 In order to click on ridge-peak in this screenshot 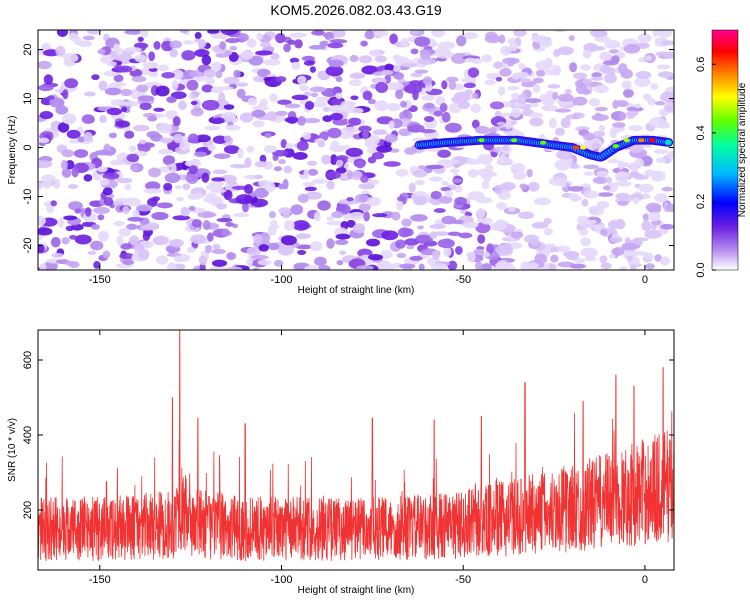, I will do `click(641, 140)`.